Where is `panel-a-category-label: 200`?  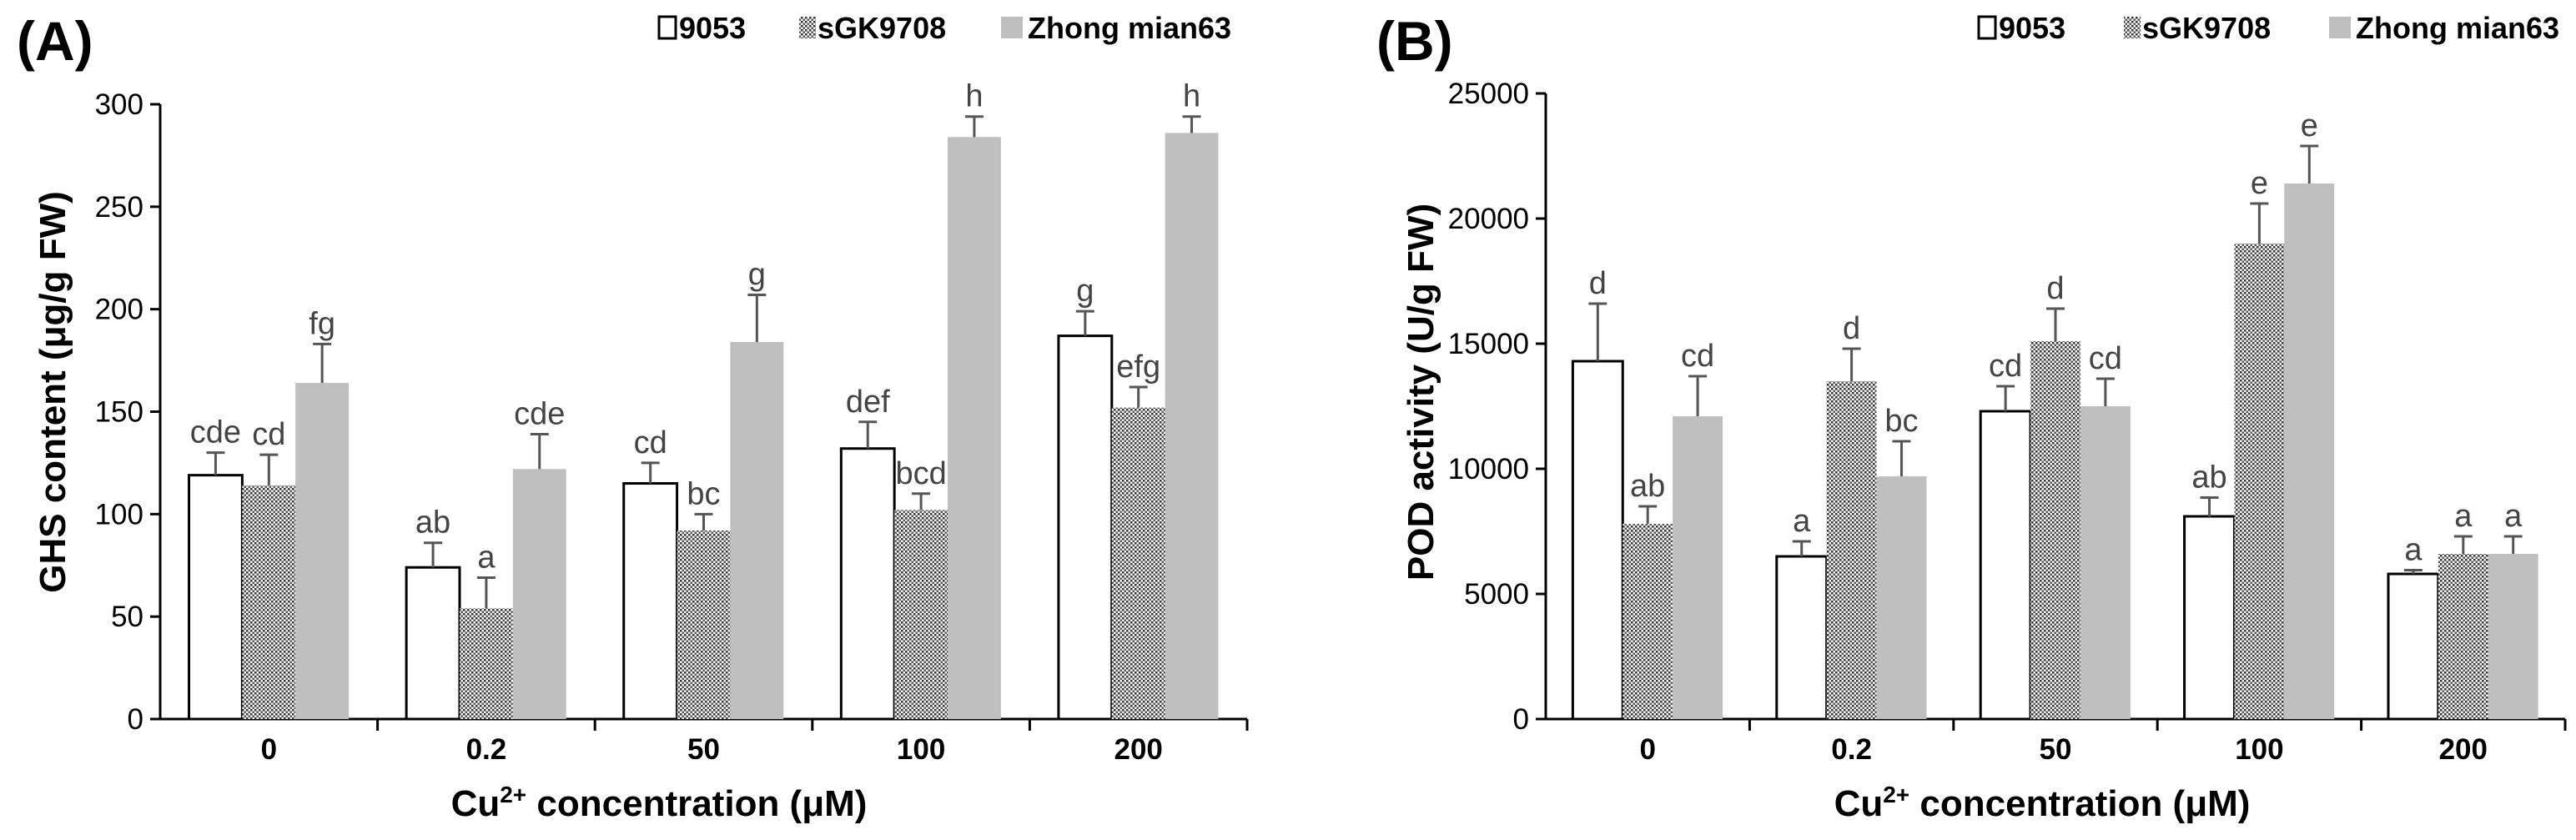
panel-a-category-label: 200 is located at coordinates (1138, 749).